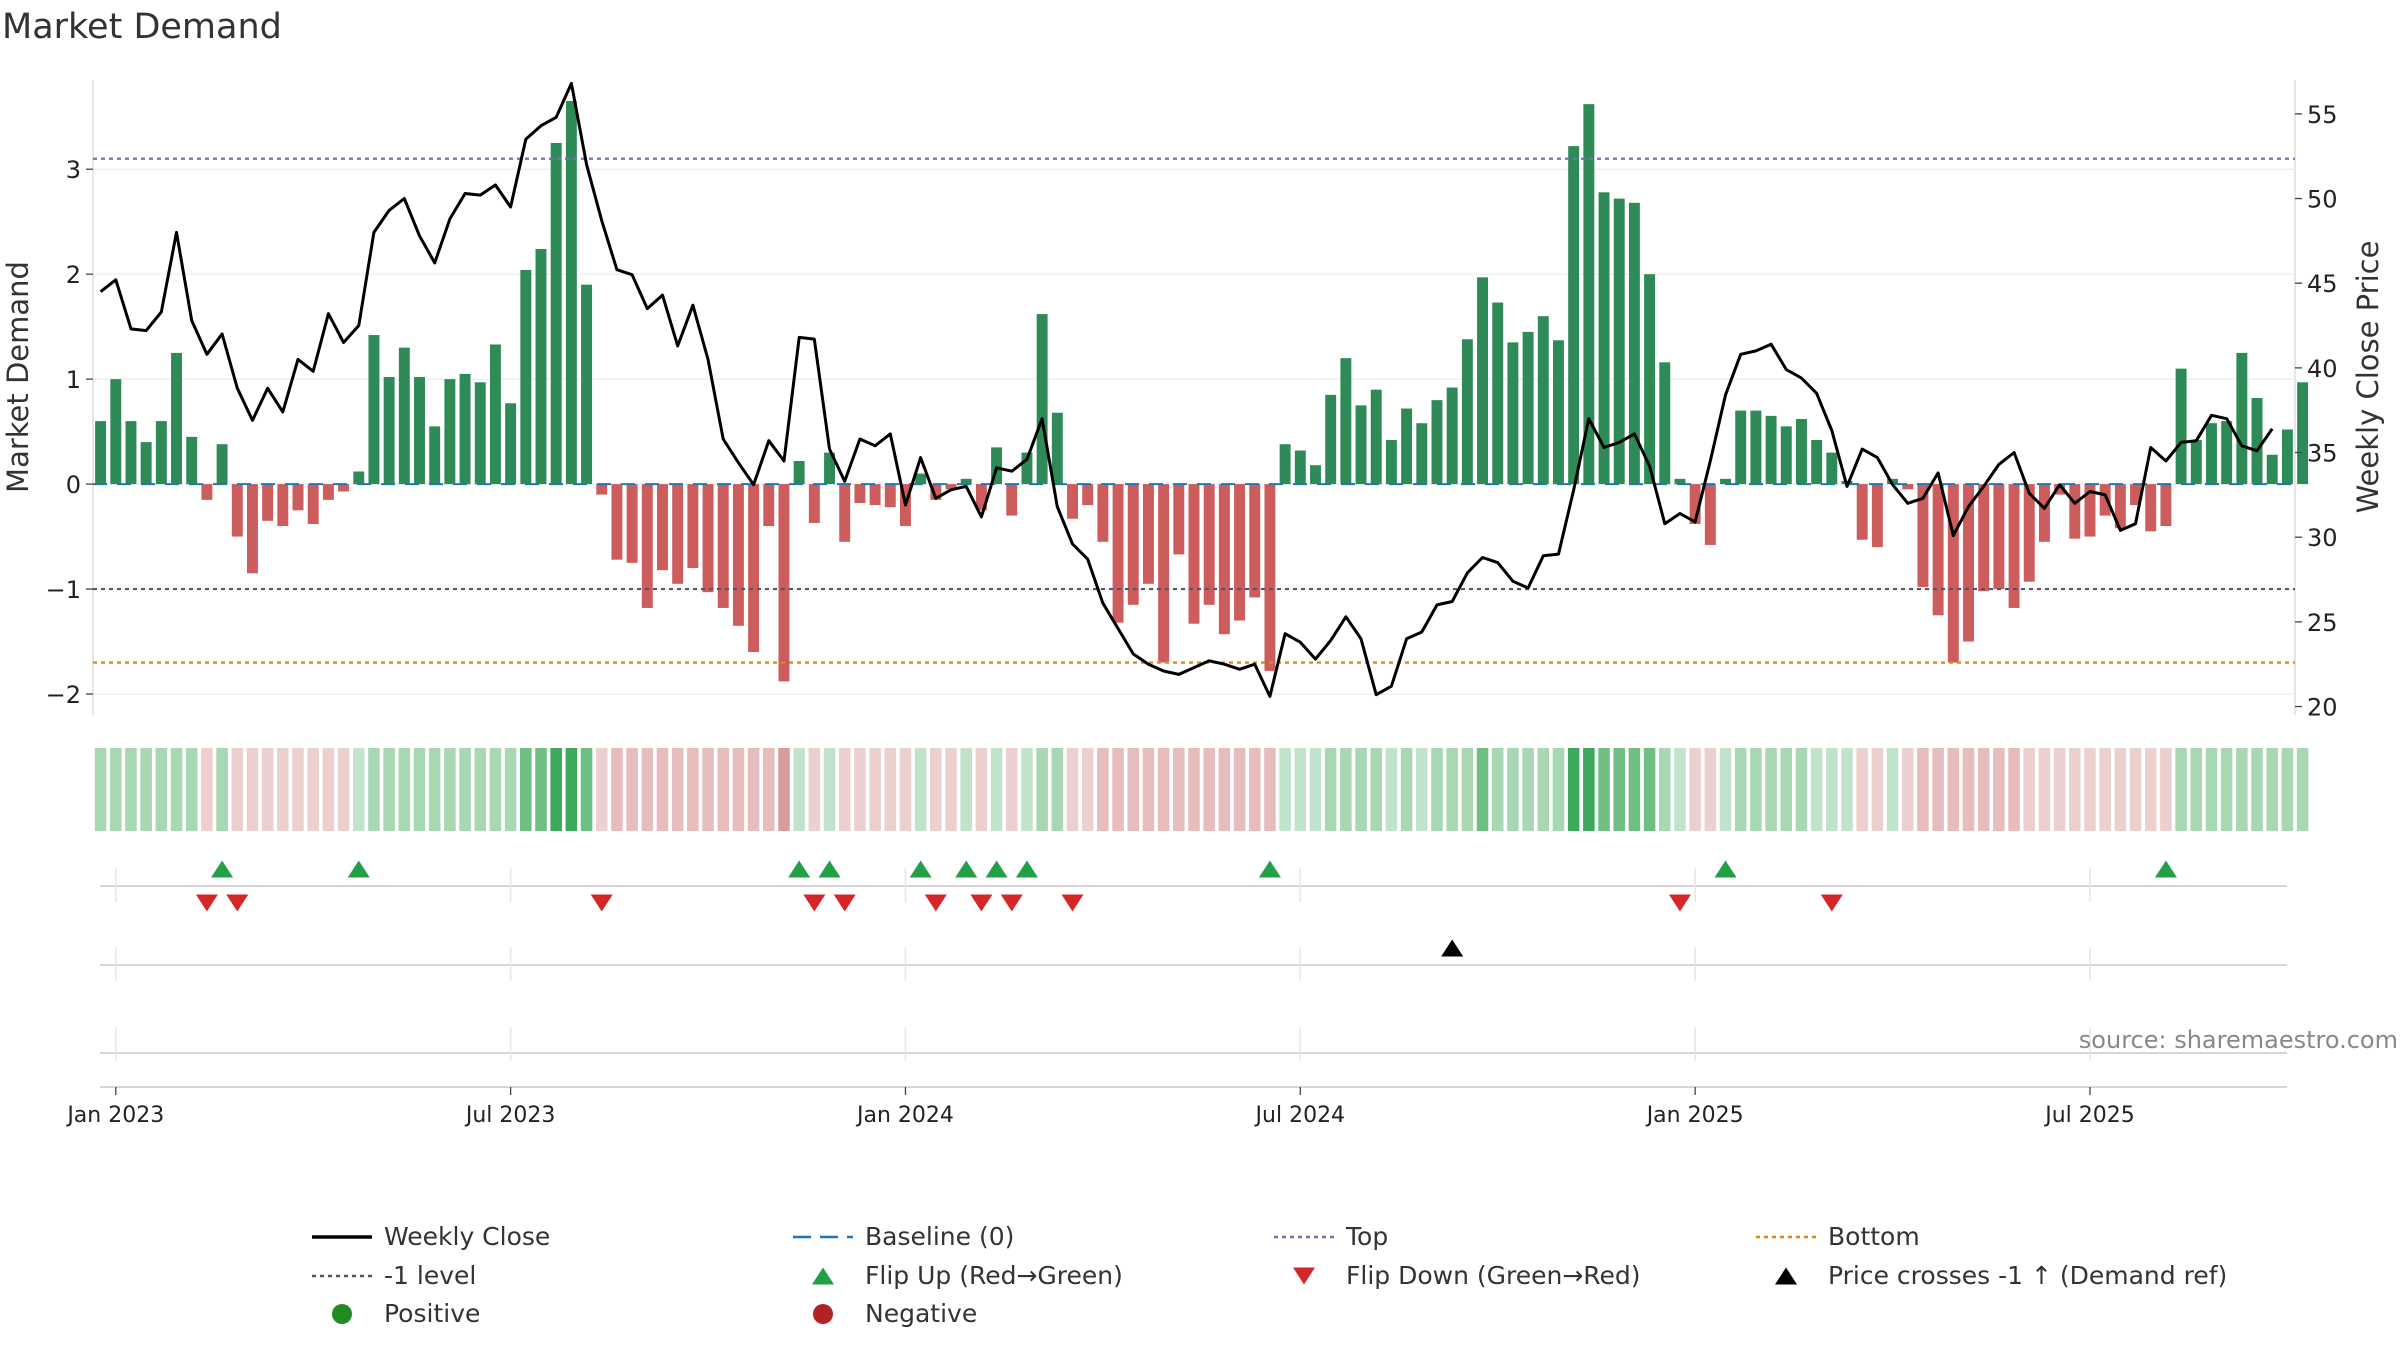  I want to click on legend-label: -1 level, so click(430, 1275).